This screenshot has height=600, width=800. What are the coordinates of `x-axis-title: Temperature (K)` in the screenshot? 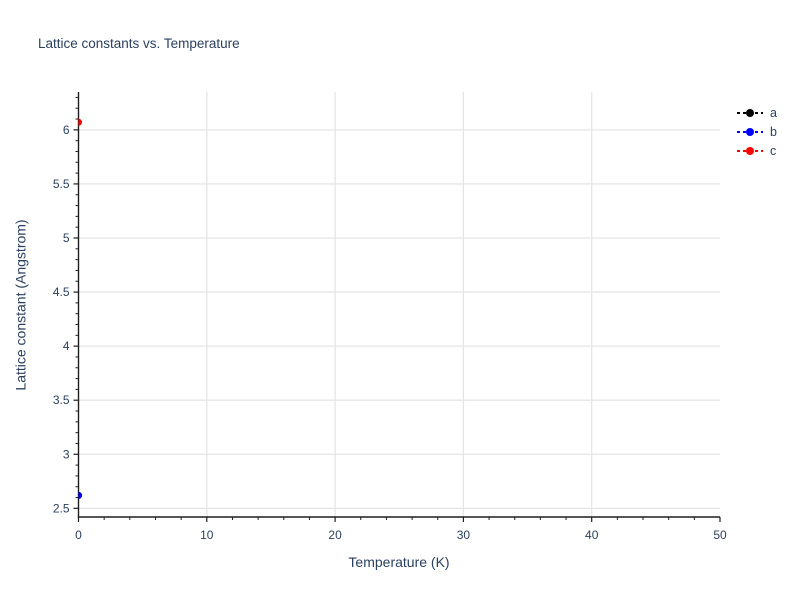 It's located at (399, 562).